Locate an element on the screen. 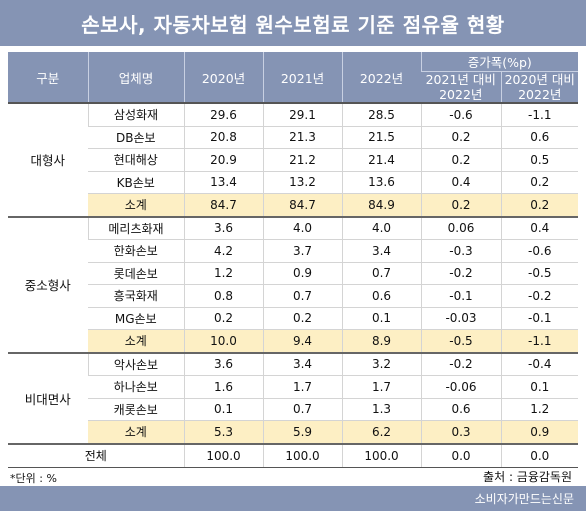  company-cell: DB손보 is located at coordinates (136, 137).